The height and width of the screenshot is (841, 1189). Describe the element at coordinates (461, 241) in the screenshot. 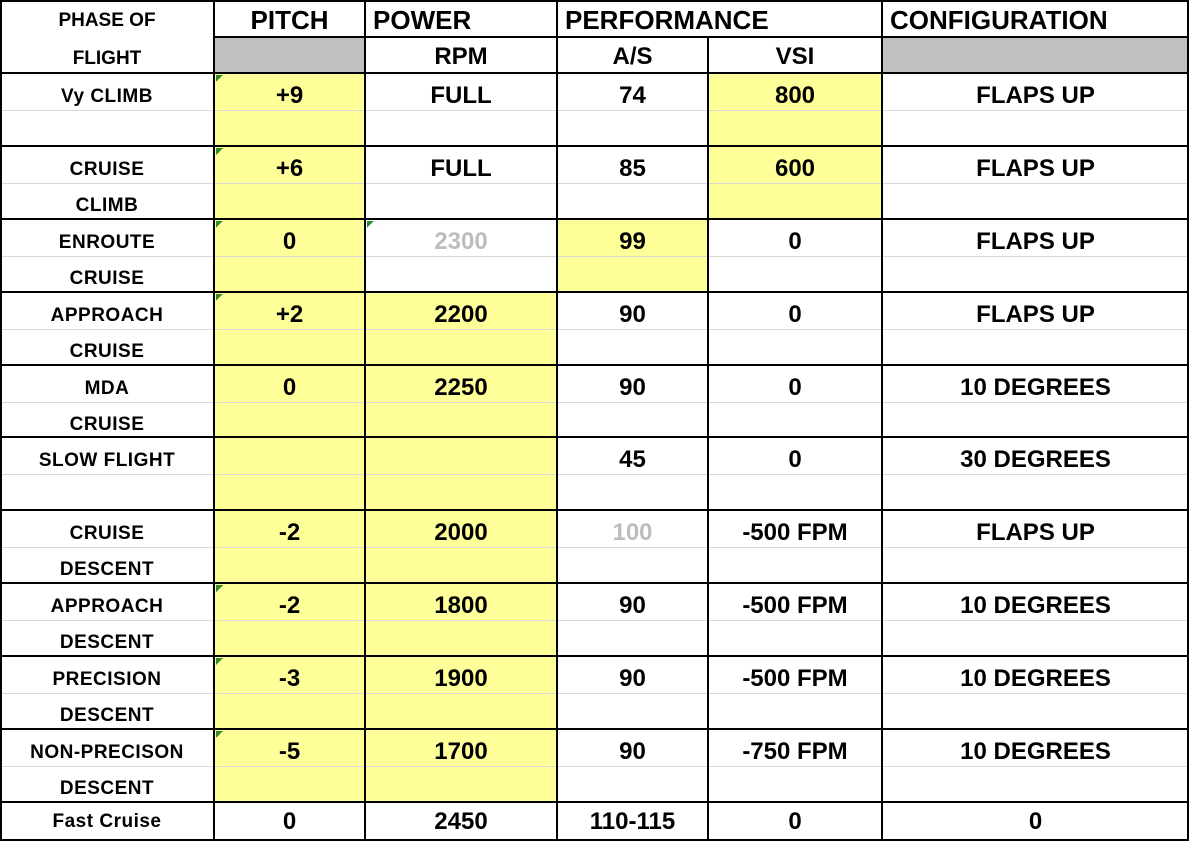

I see `cell-value: 2300` at that location.